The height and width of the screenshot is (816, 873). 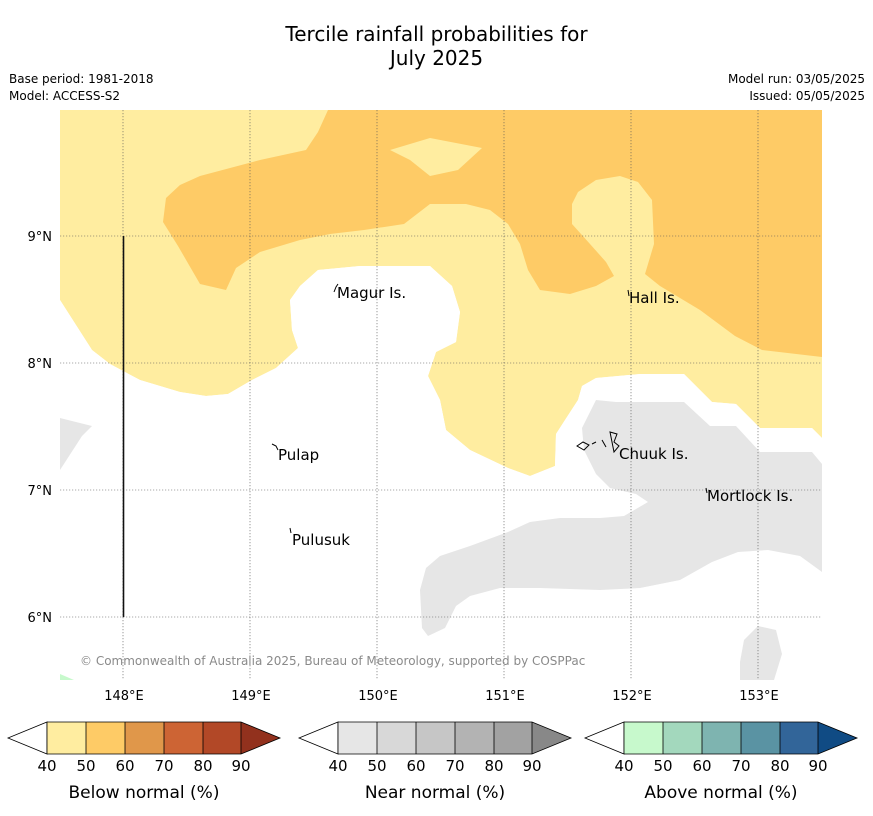 I want to click on place-hall: Hall Is., so click(x=654, y=298).